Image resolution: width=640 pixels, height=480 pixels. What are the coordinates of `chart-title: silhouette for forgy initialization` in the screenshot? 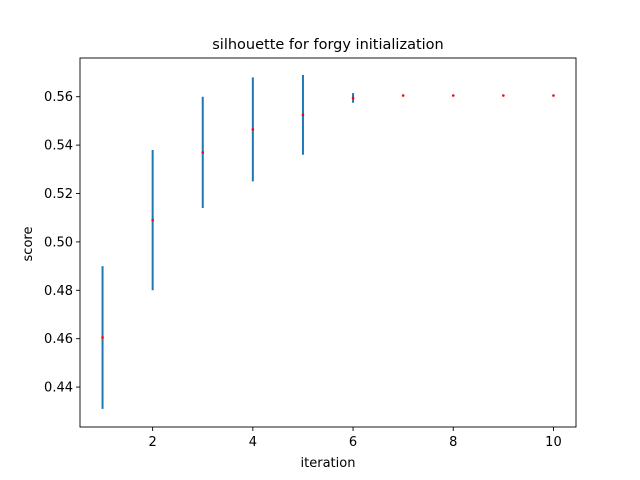 It's located at (327, 45).